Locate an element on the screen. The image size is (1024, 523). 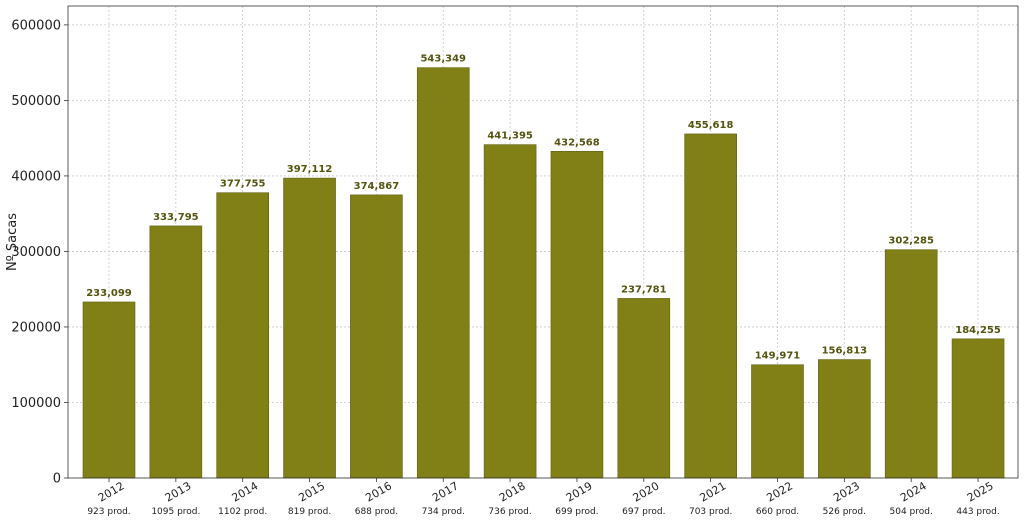
value-label-2025: 184,255 is located at coordinates (978, 330).